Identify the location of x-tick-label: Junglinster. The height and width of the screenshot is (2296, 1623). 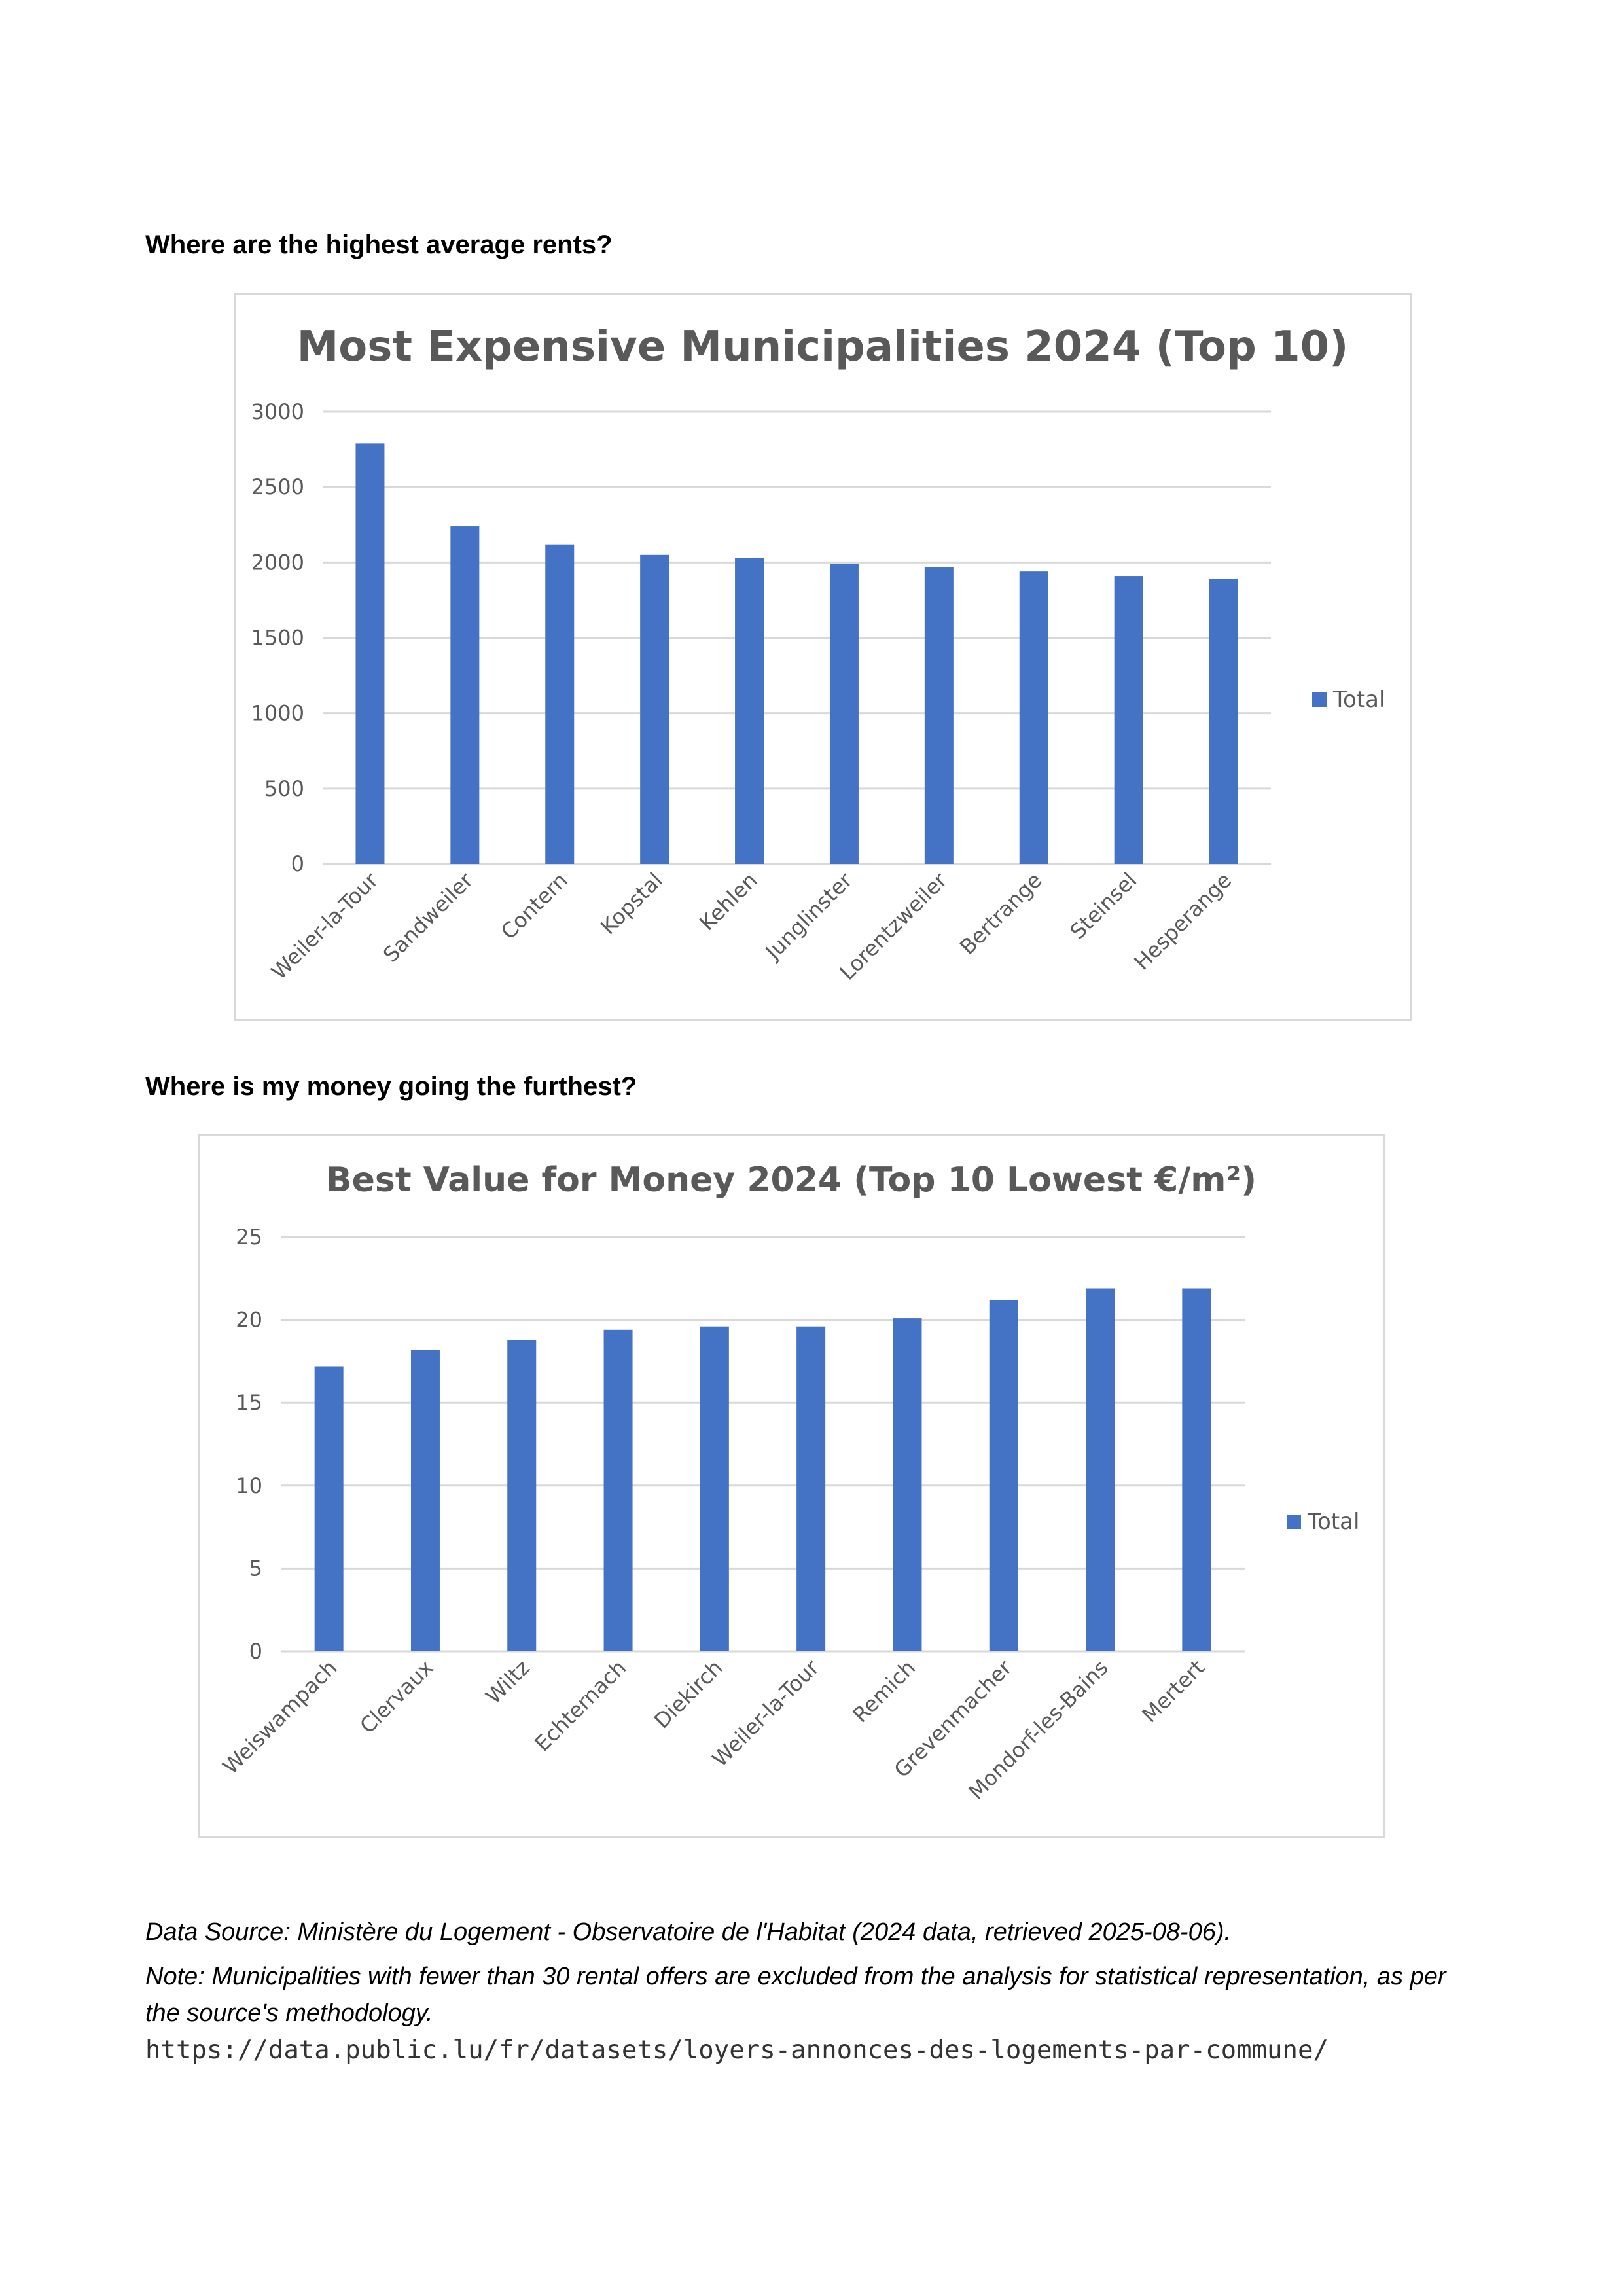
(808, 916).